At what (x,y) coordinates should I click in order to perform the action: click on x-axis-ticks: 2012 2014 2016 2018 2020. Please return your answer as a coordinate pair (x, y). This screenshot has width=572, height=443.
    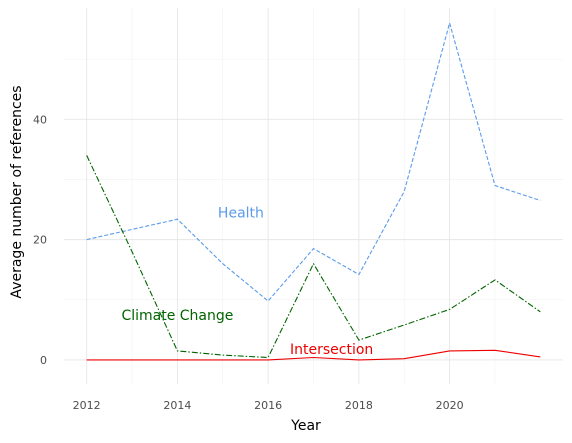
    Looking at the image, I should click on (268, 405).